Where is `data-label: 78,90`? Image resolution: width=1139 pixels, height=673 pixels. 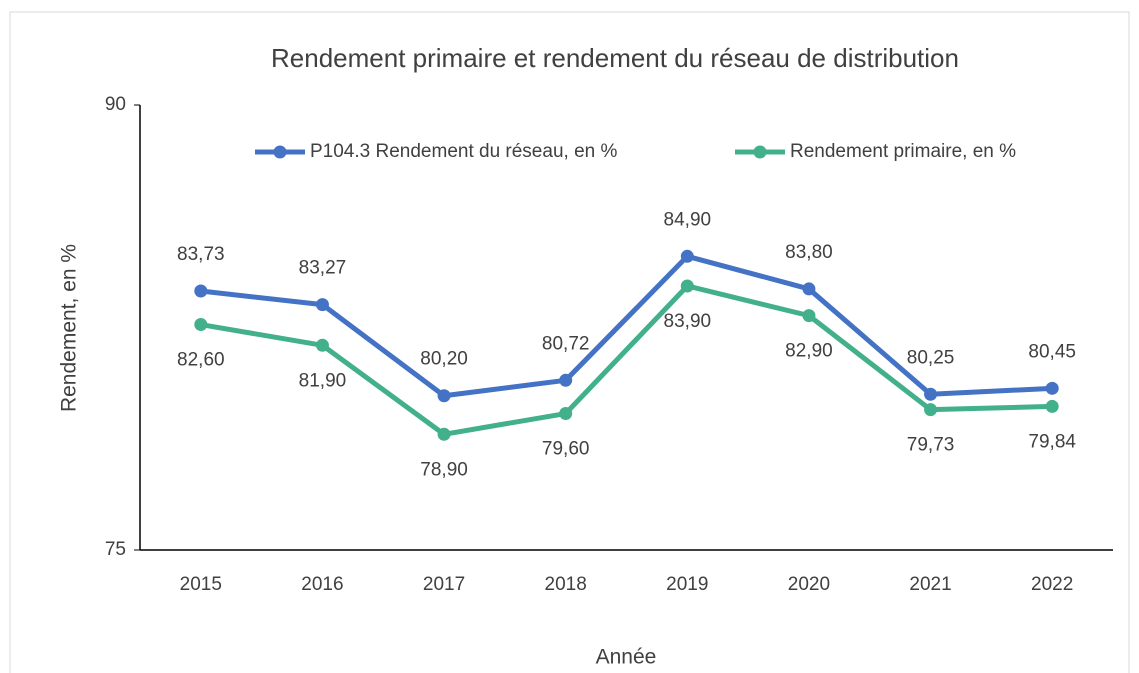
data-label: 78,90 is located at coordinates (444, 469).